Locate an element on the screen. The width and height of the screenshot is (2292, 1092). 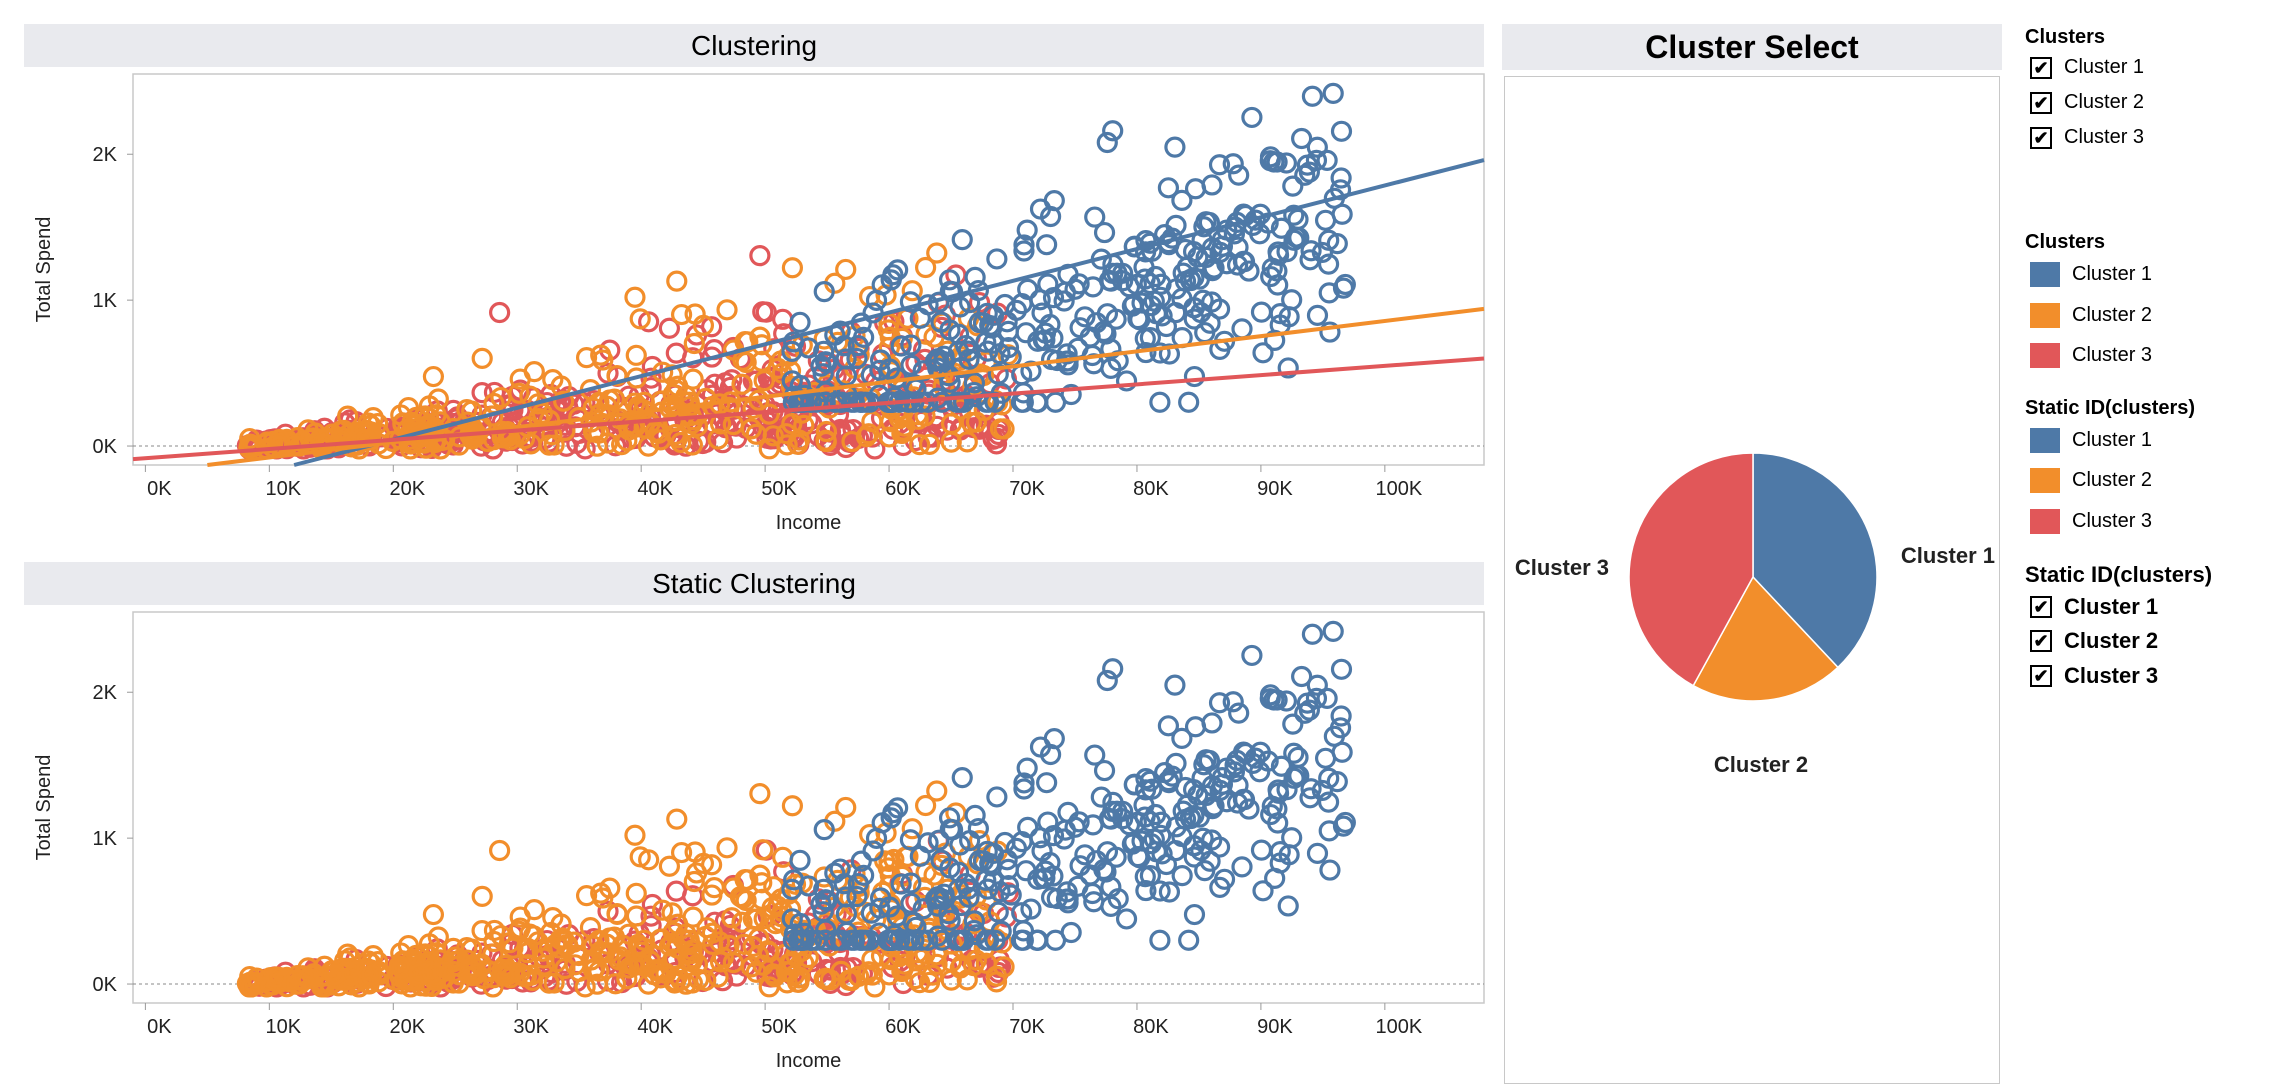
static-id-color-item-3: Cluster 3 is located at coordinates (2091, 521).